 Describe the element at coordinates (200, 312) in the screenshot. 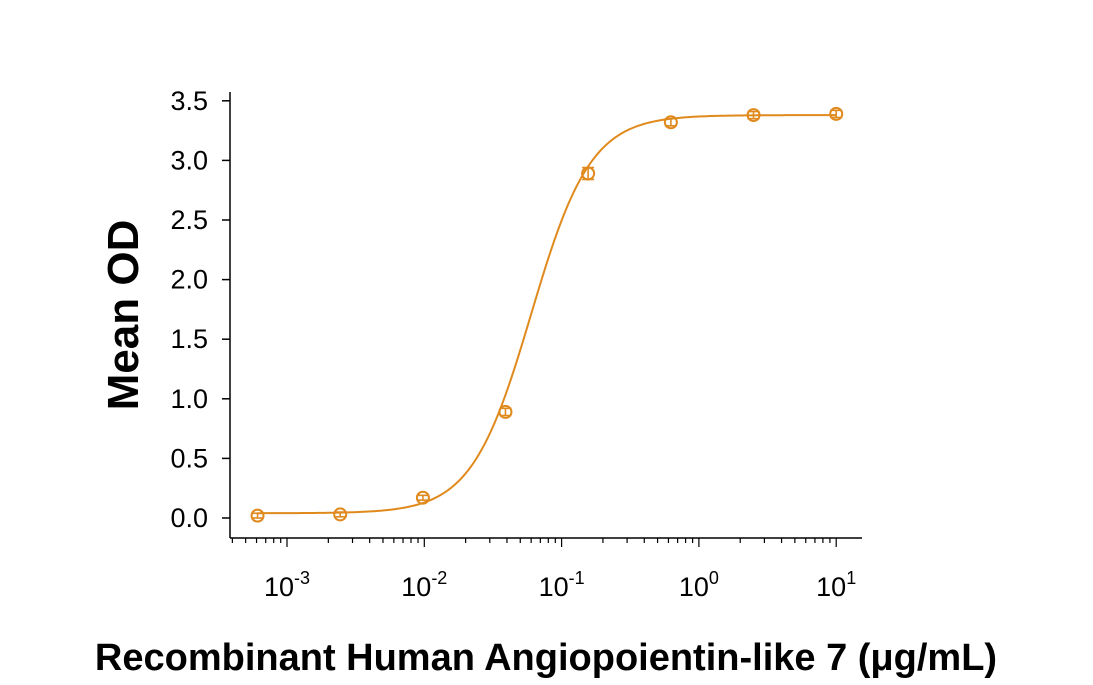

I see `y-axis: 0.0 0.5 1.0 1.5 2.0 2.5 3.0 3.5` at that location.